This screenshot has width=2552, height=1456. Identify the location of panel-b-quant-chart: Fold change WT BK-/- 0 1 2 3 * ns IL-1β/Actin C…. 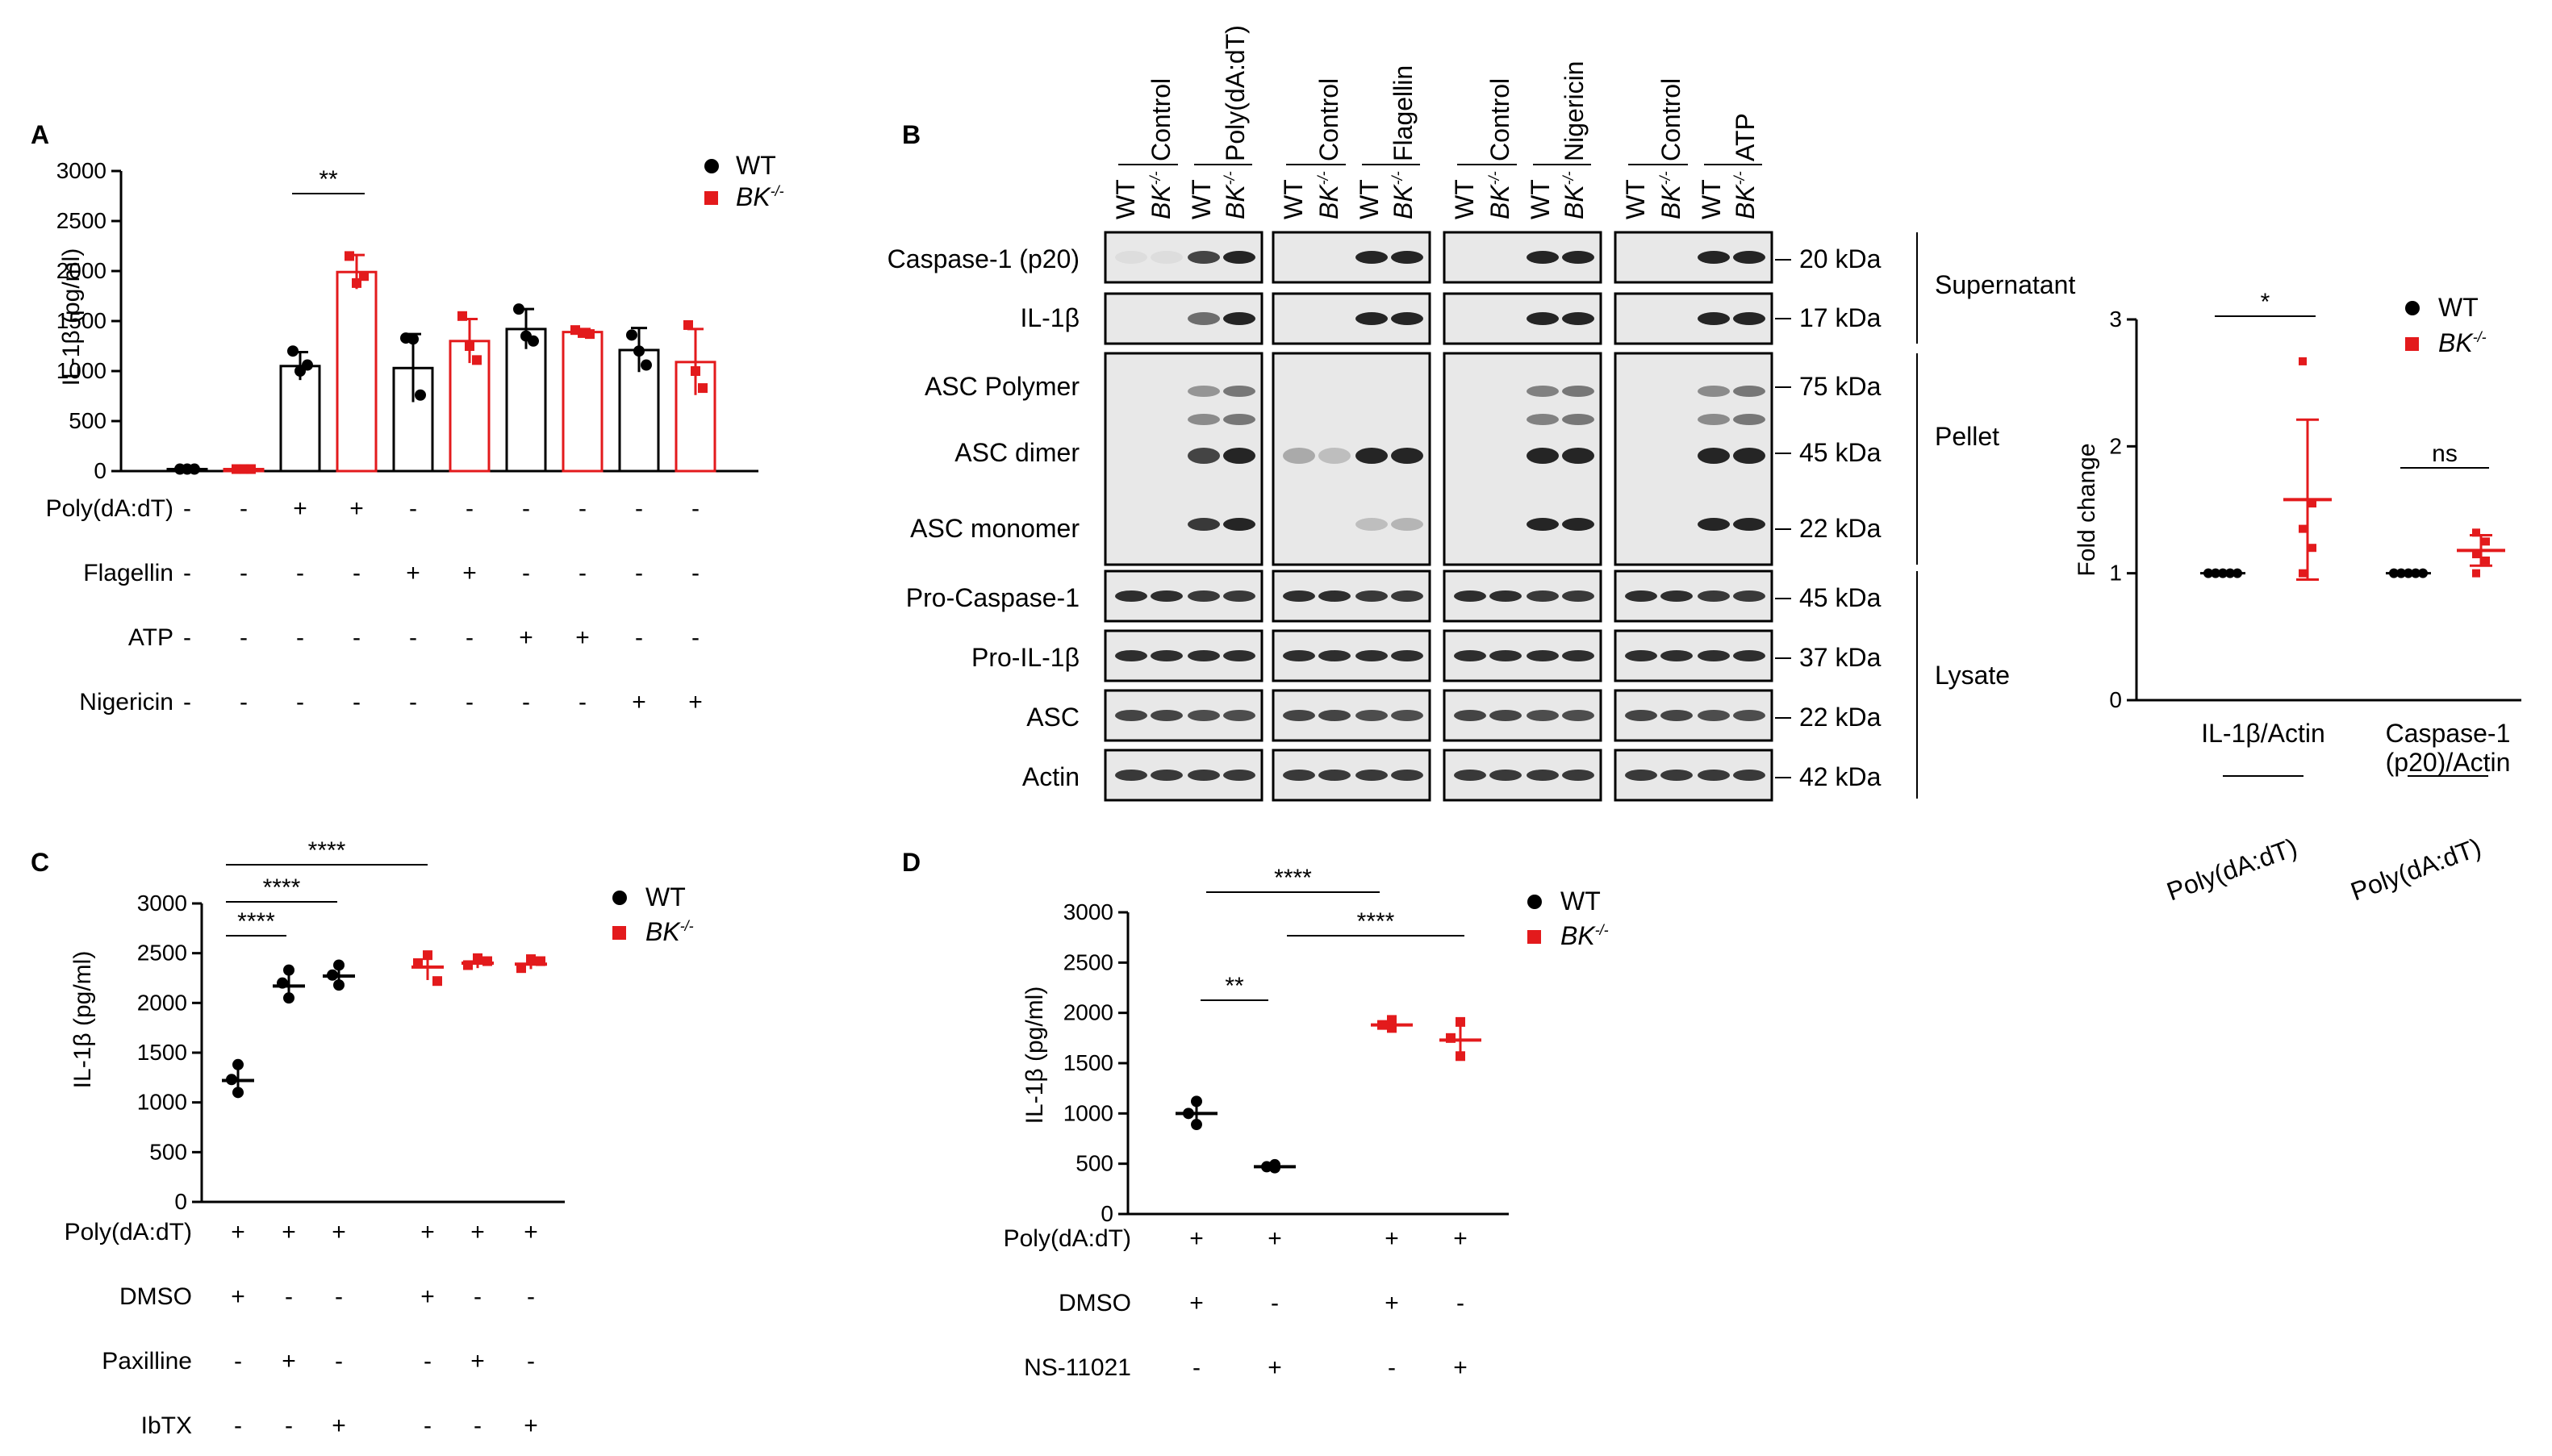
(2297, 597).